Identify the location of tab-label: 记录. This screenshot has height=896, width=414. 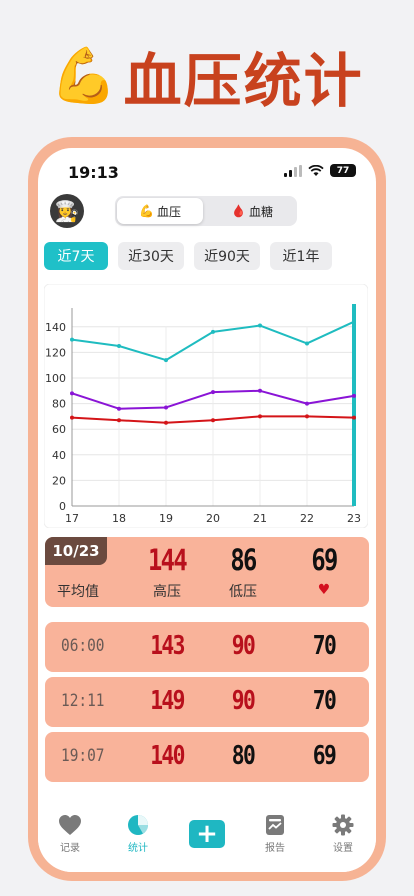
(70, 848).